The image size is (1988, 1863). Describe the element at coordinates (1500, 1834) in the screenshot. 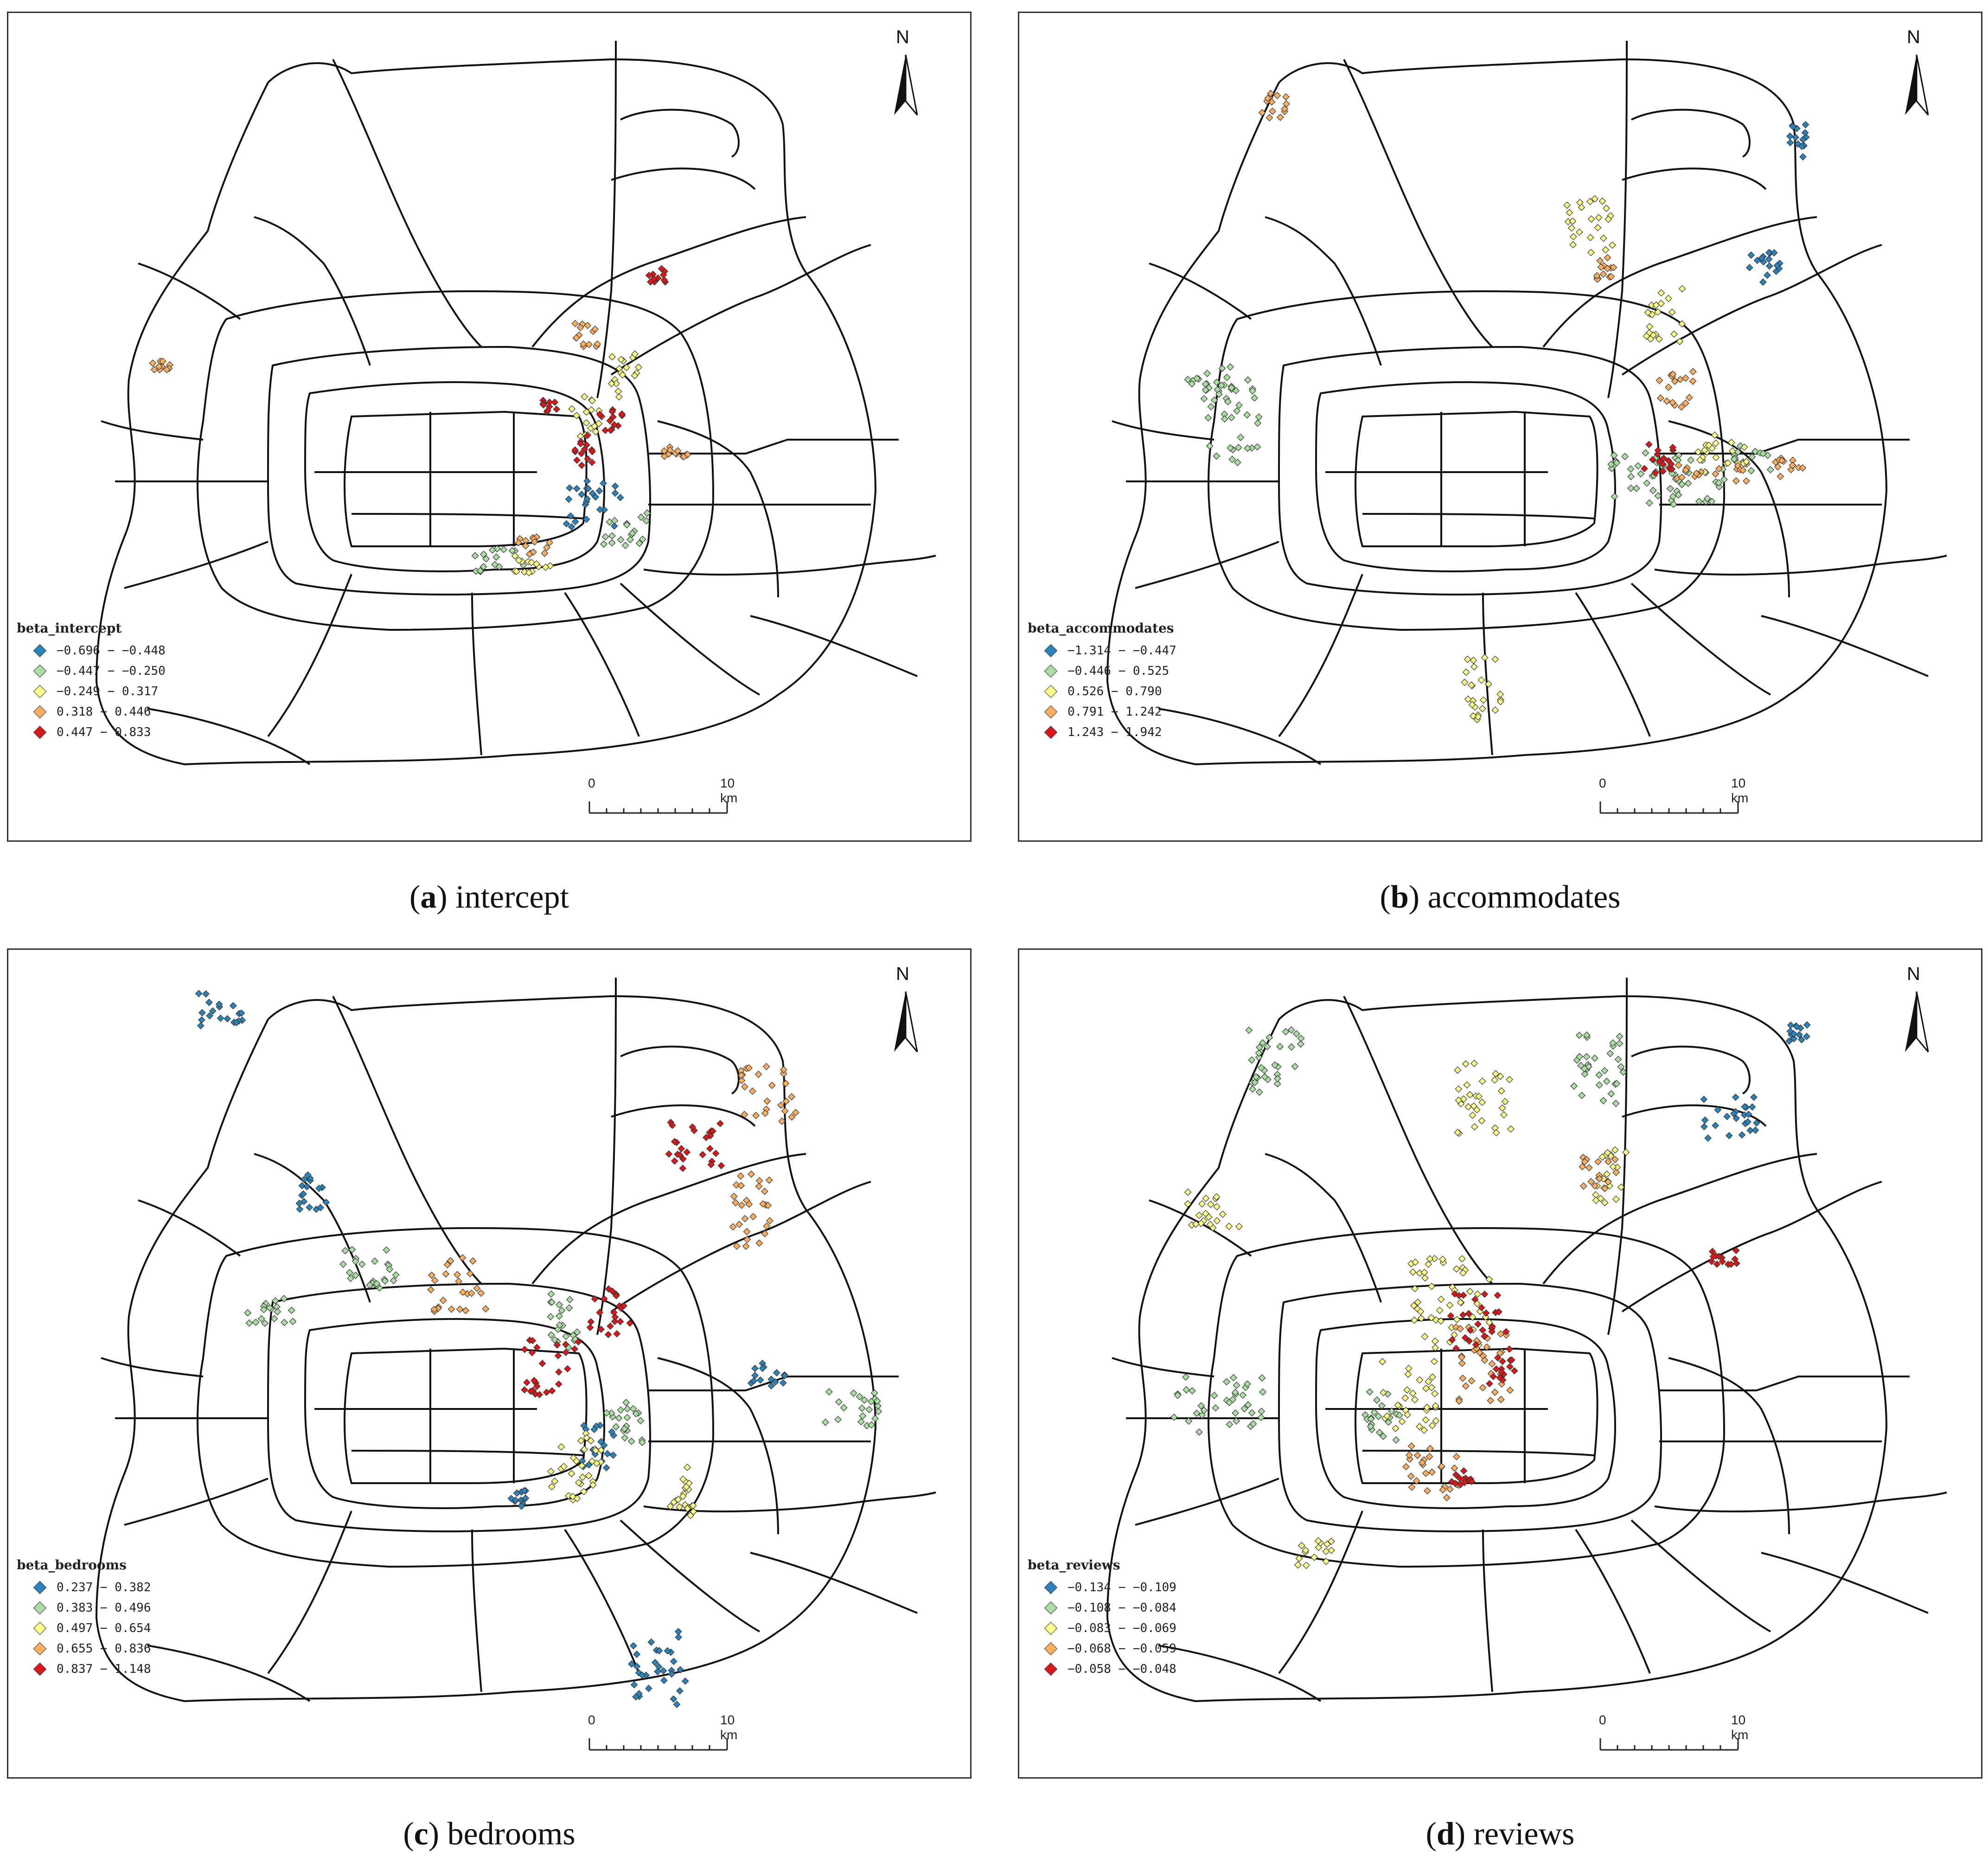

I see `caption-d: (d) reviews` at that location.